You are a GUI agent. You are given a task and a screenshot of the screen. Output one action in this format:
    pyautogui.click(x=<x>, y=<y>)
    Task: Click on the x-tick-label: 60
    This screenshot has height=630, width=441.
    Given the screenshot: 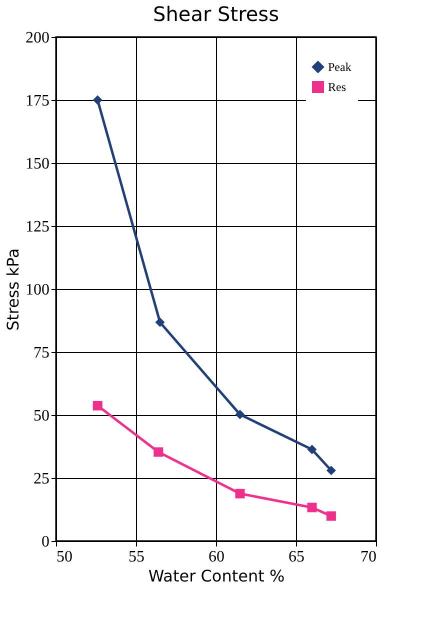 What is the action you would take?
    pyautogui.click(x=216, y=557)
    